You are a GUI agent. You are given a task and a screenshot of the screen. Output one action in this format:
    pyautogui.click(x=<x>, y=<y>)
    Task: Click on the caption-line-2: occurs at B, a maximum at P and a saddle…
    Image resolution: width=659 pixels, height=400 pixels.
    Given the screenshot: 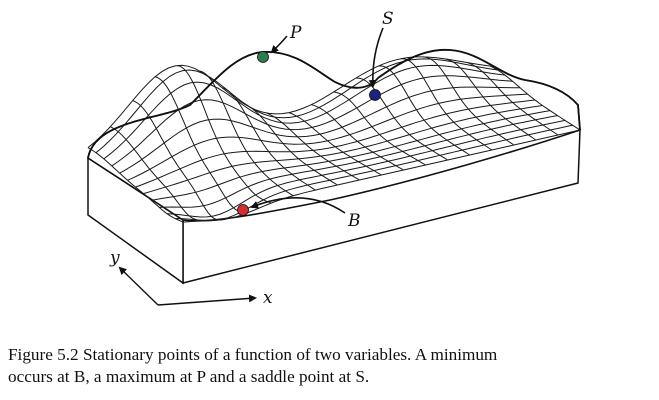 What is the action you would take?
    pyautogui.click(x=189, y=376)
    